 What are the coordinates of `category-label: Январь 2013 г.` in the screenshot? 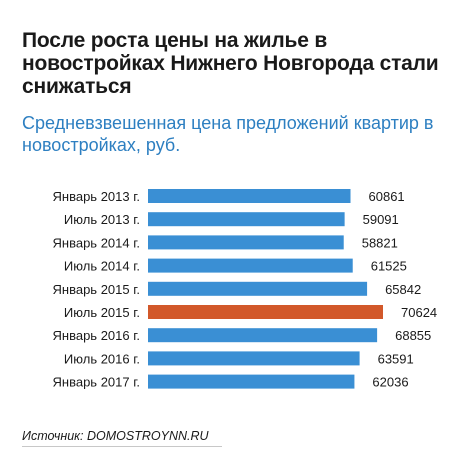 It's located at (96, 196).